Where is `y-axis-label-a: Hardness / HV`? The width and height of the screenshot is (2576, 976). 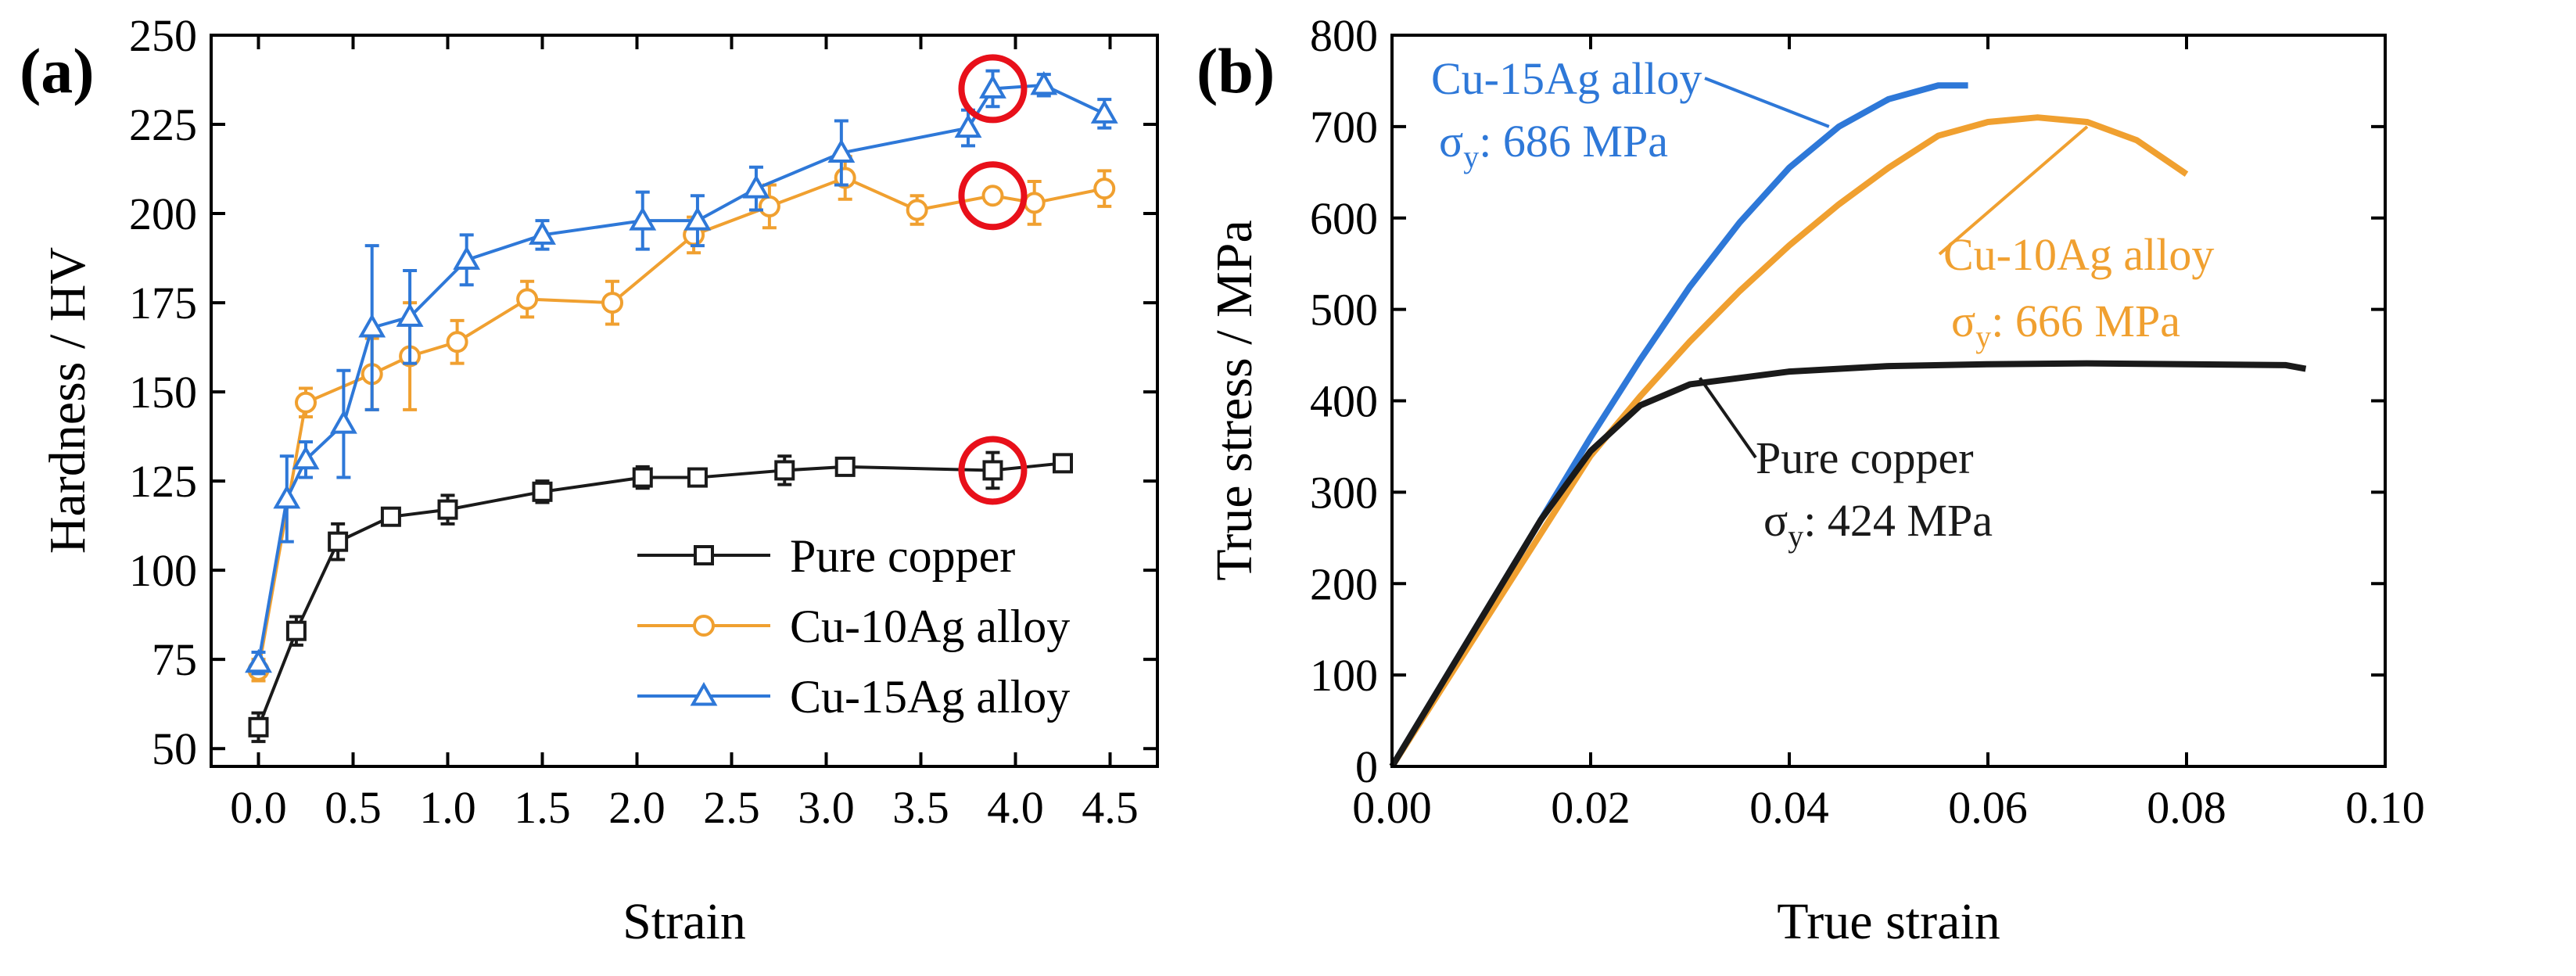
y-axis-label-a: Hardness / HV is located at coordinates (67, 400).